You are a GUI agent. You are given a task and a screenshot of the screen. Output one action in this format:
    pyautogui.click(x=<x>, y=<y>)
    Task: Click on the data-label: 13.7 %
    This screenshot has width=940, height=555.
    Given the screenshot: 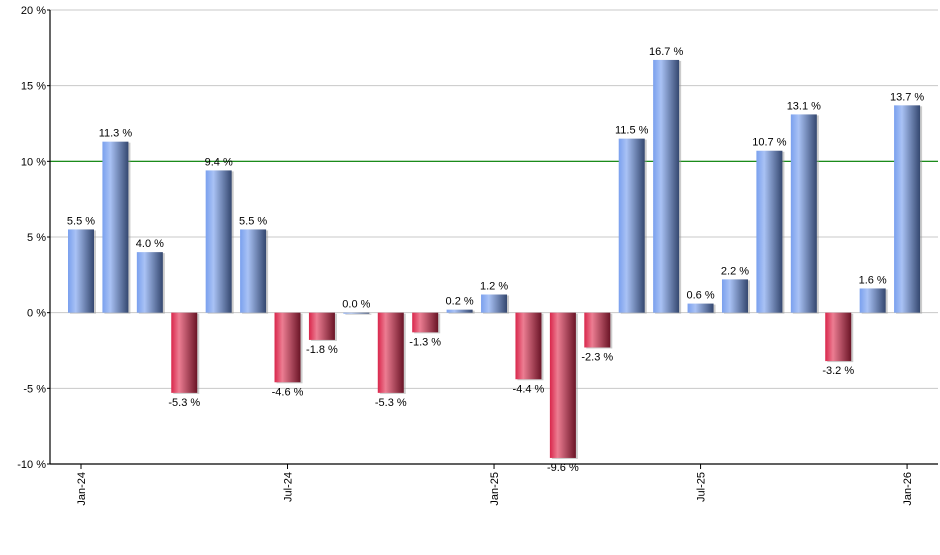 What is the action you would take?
    pyautogui.click(x=907, y=97)
    